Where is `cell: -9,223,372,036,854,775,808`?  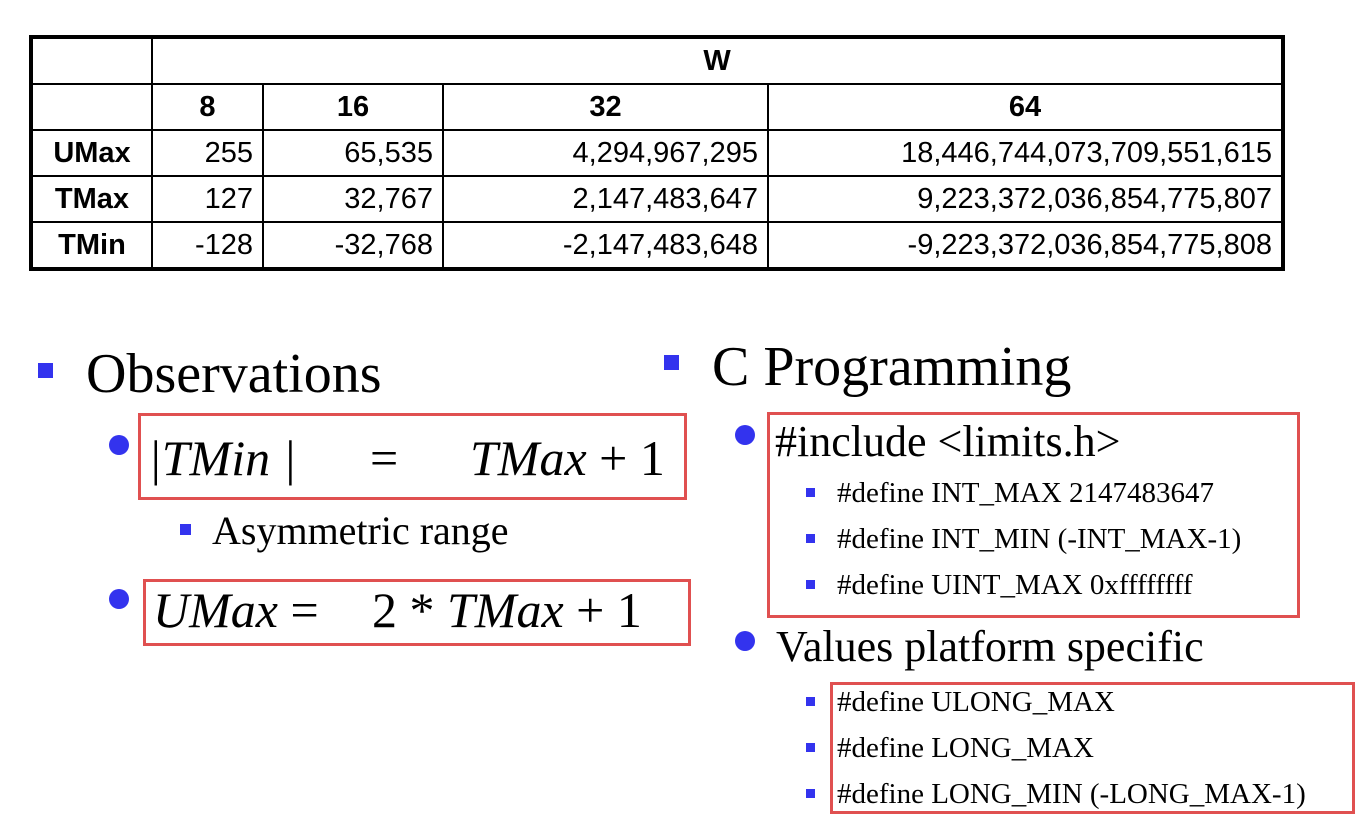 cell: -9,223,372,036,854,775,808 is located at coordinates (1025, 245).